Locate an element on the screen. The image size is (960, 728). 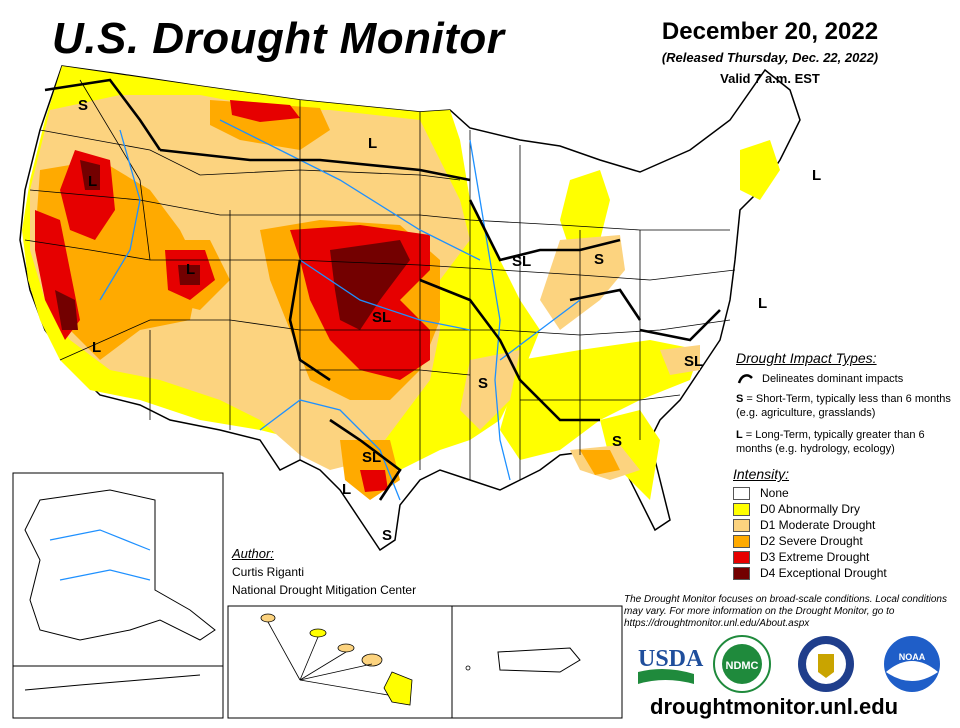
intensity-d4-label: D4 Exceptional Drought is located at coordinates (823, 573).